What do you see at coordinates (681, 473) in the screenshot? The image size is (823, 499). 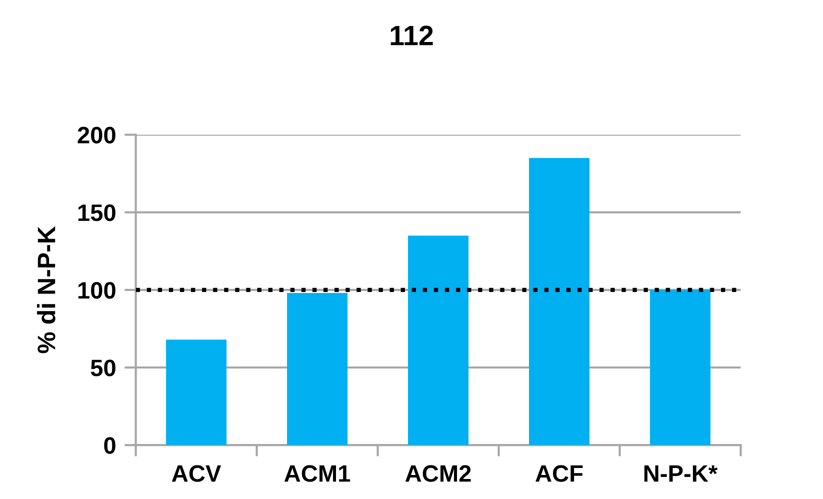 I see `x-tick-label: N-P-K*` at bounding box center [681, 473].